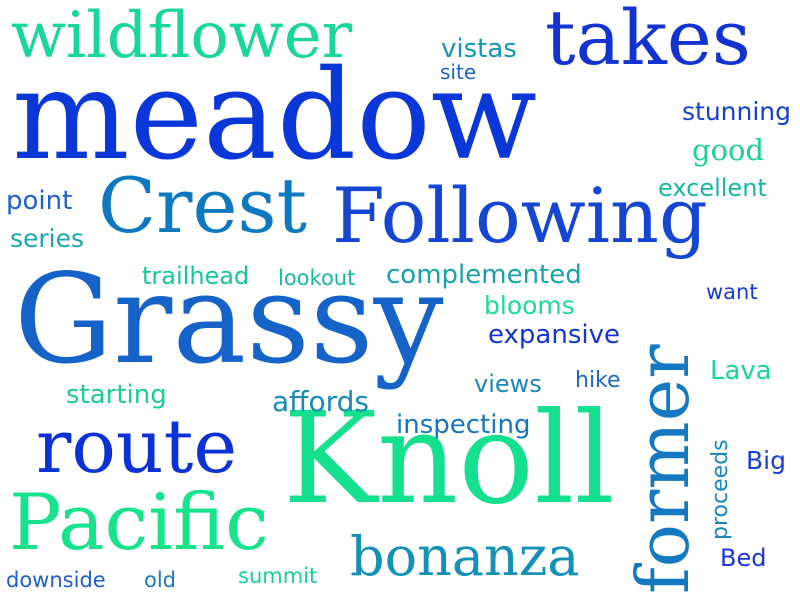 The width and height of the screenshot is (800, 600). I want to click on word-expansive: expansive, so click(554, 335).